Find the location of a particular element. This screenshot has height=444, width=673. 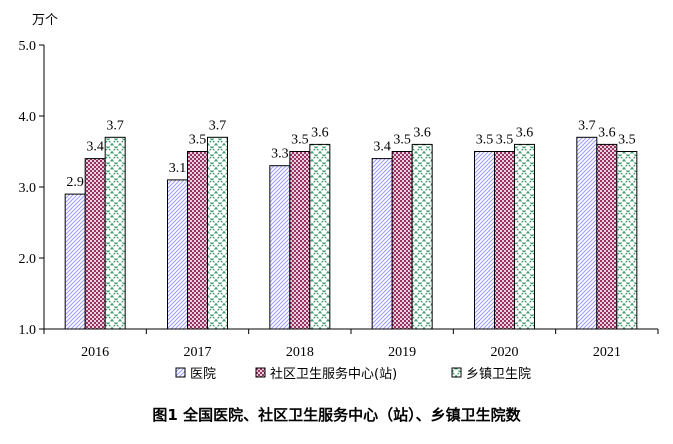

data-label: 3.3 is located at coordinates (280, 154).